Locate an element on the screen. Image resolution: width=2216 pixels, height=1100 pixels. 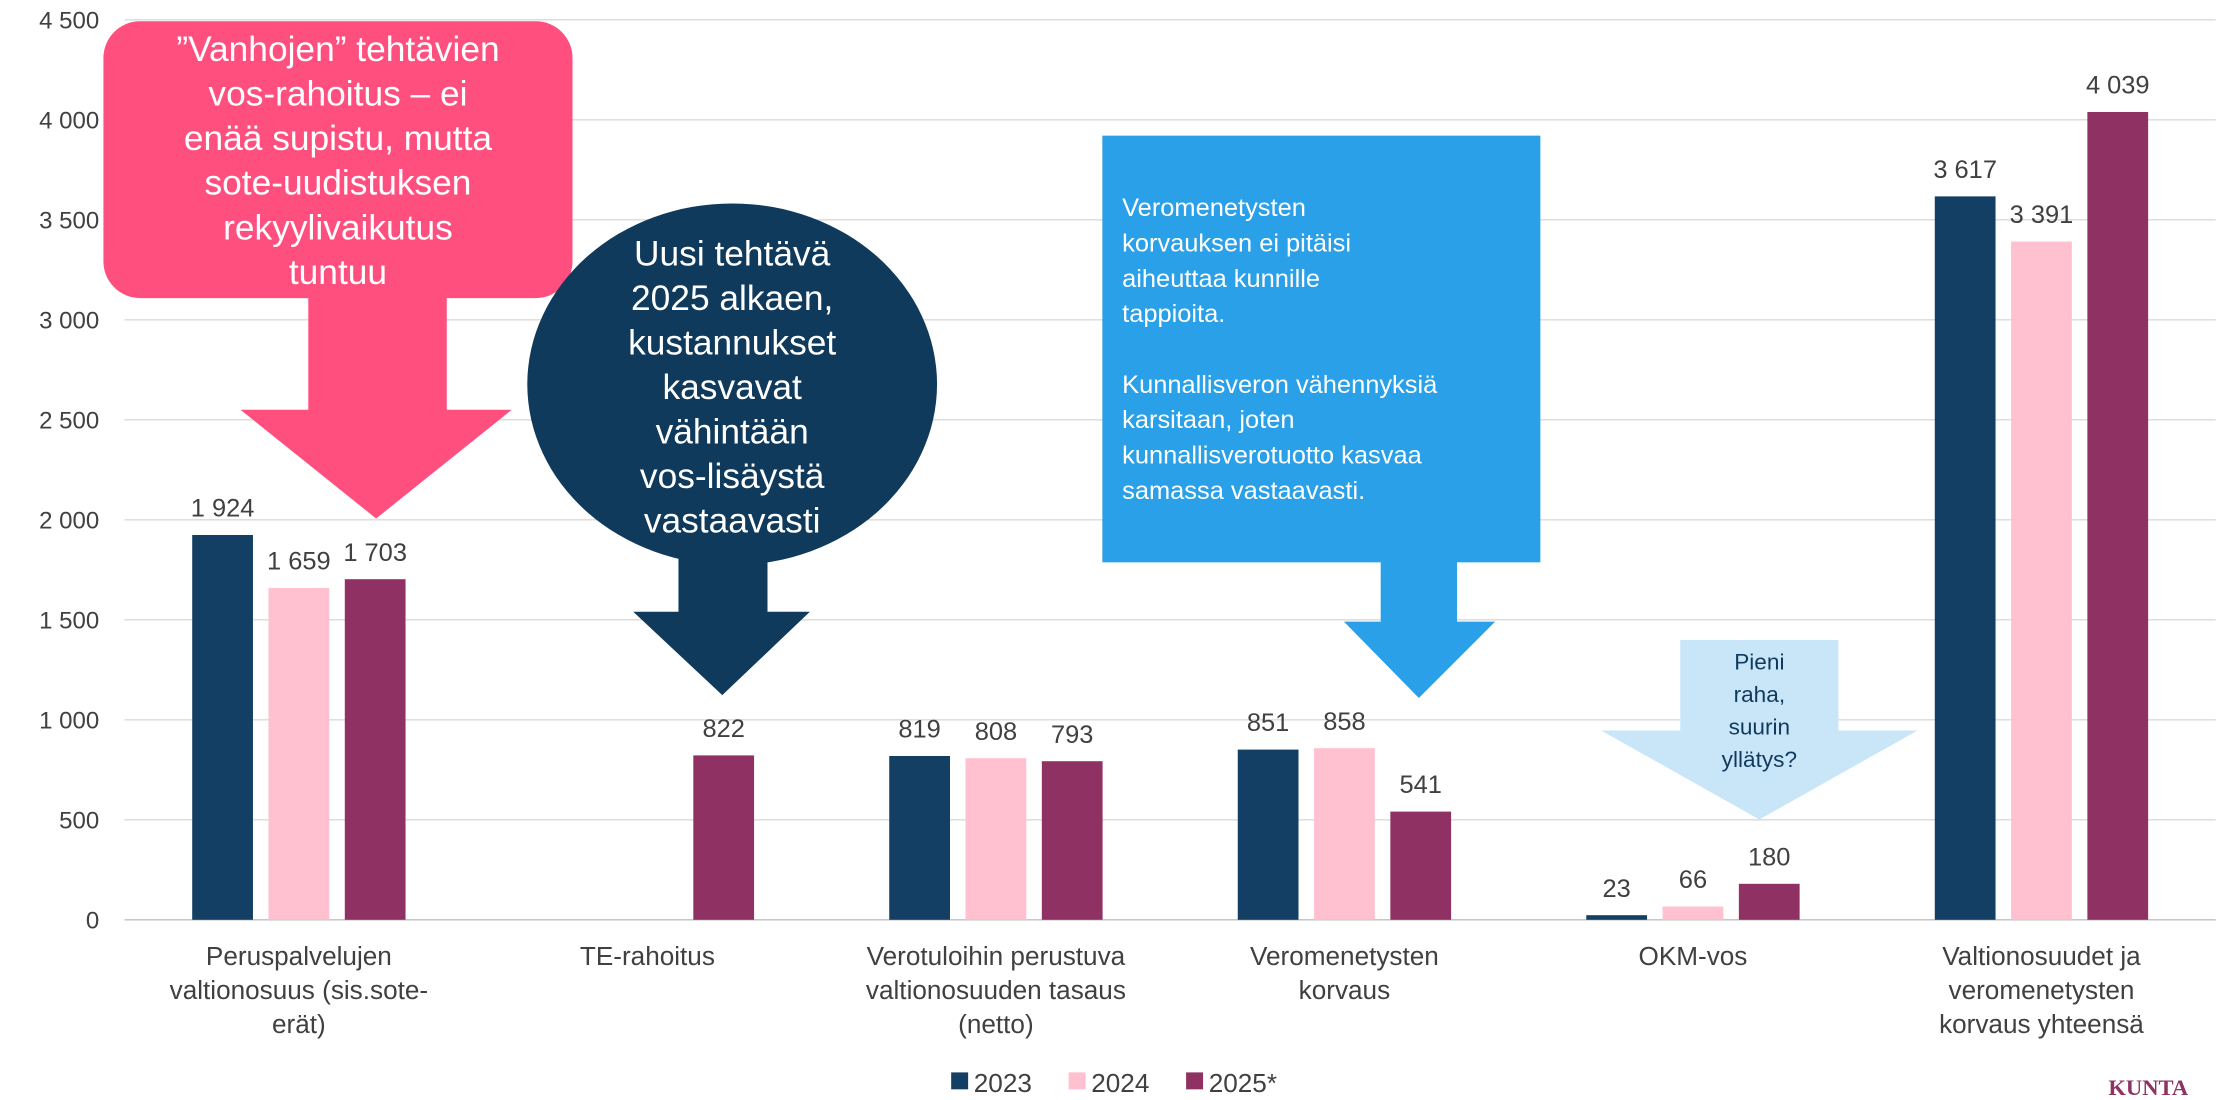
y-tick-label: 1 500 is located at coordinates (69, 620).